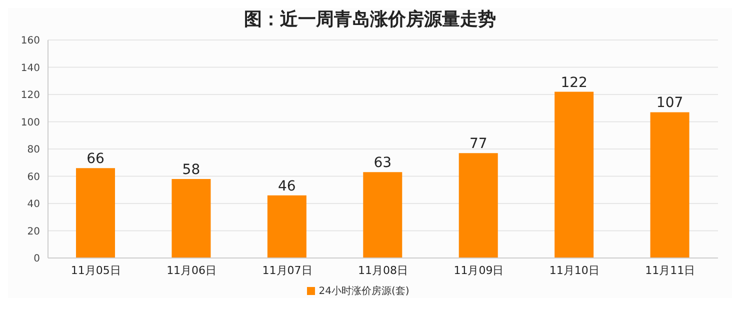  Describe the element at coordinates (33, 232) in the screenshot. I see `y-tick-label: 20` at that location.